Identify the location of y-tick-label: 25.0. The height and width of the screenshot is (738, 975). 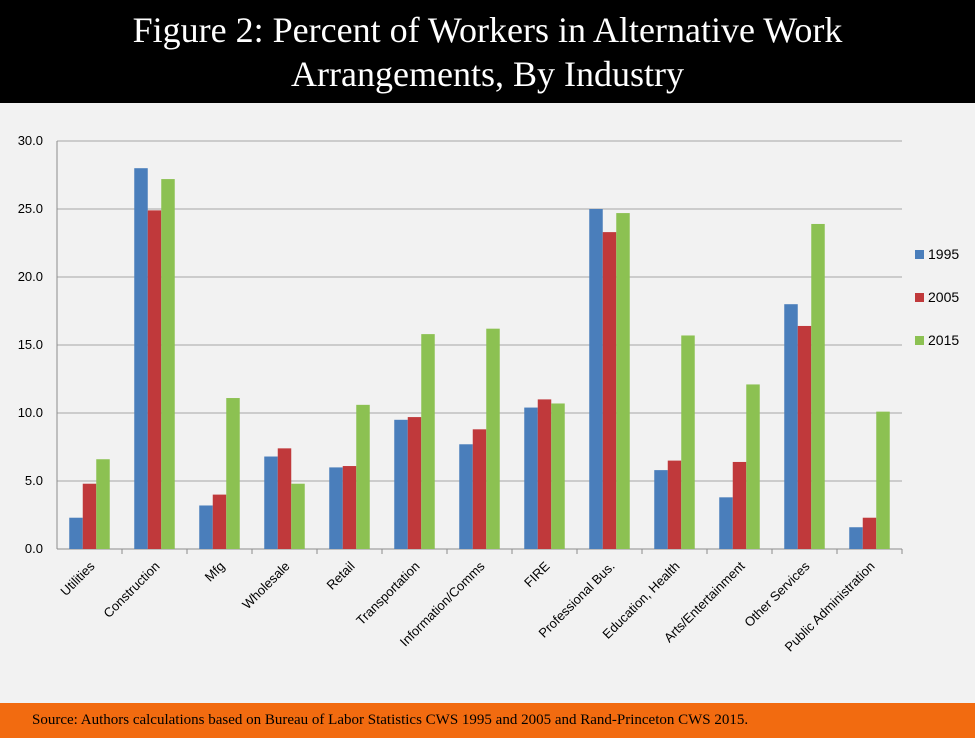
(30, 208).